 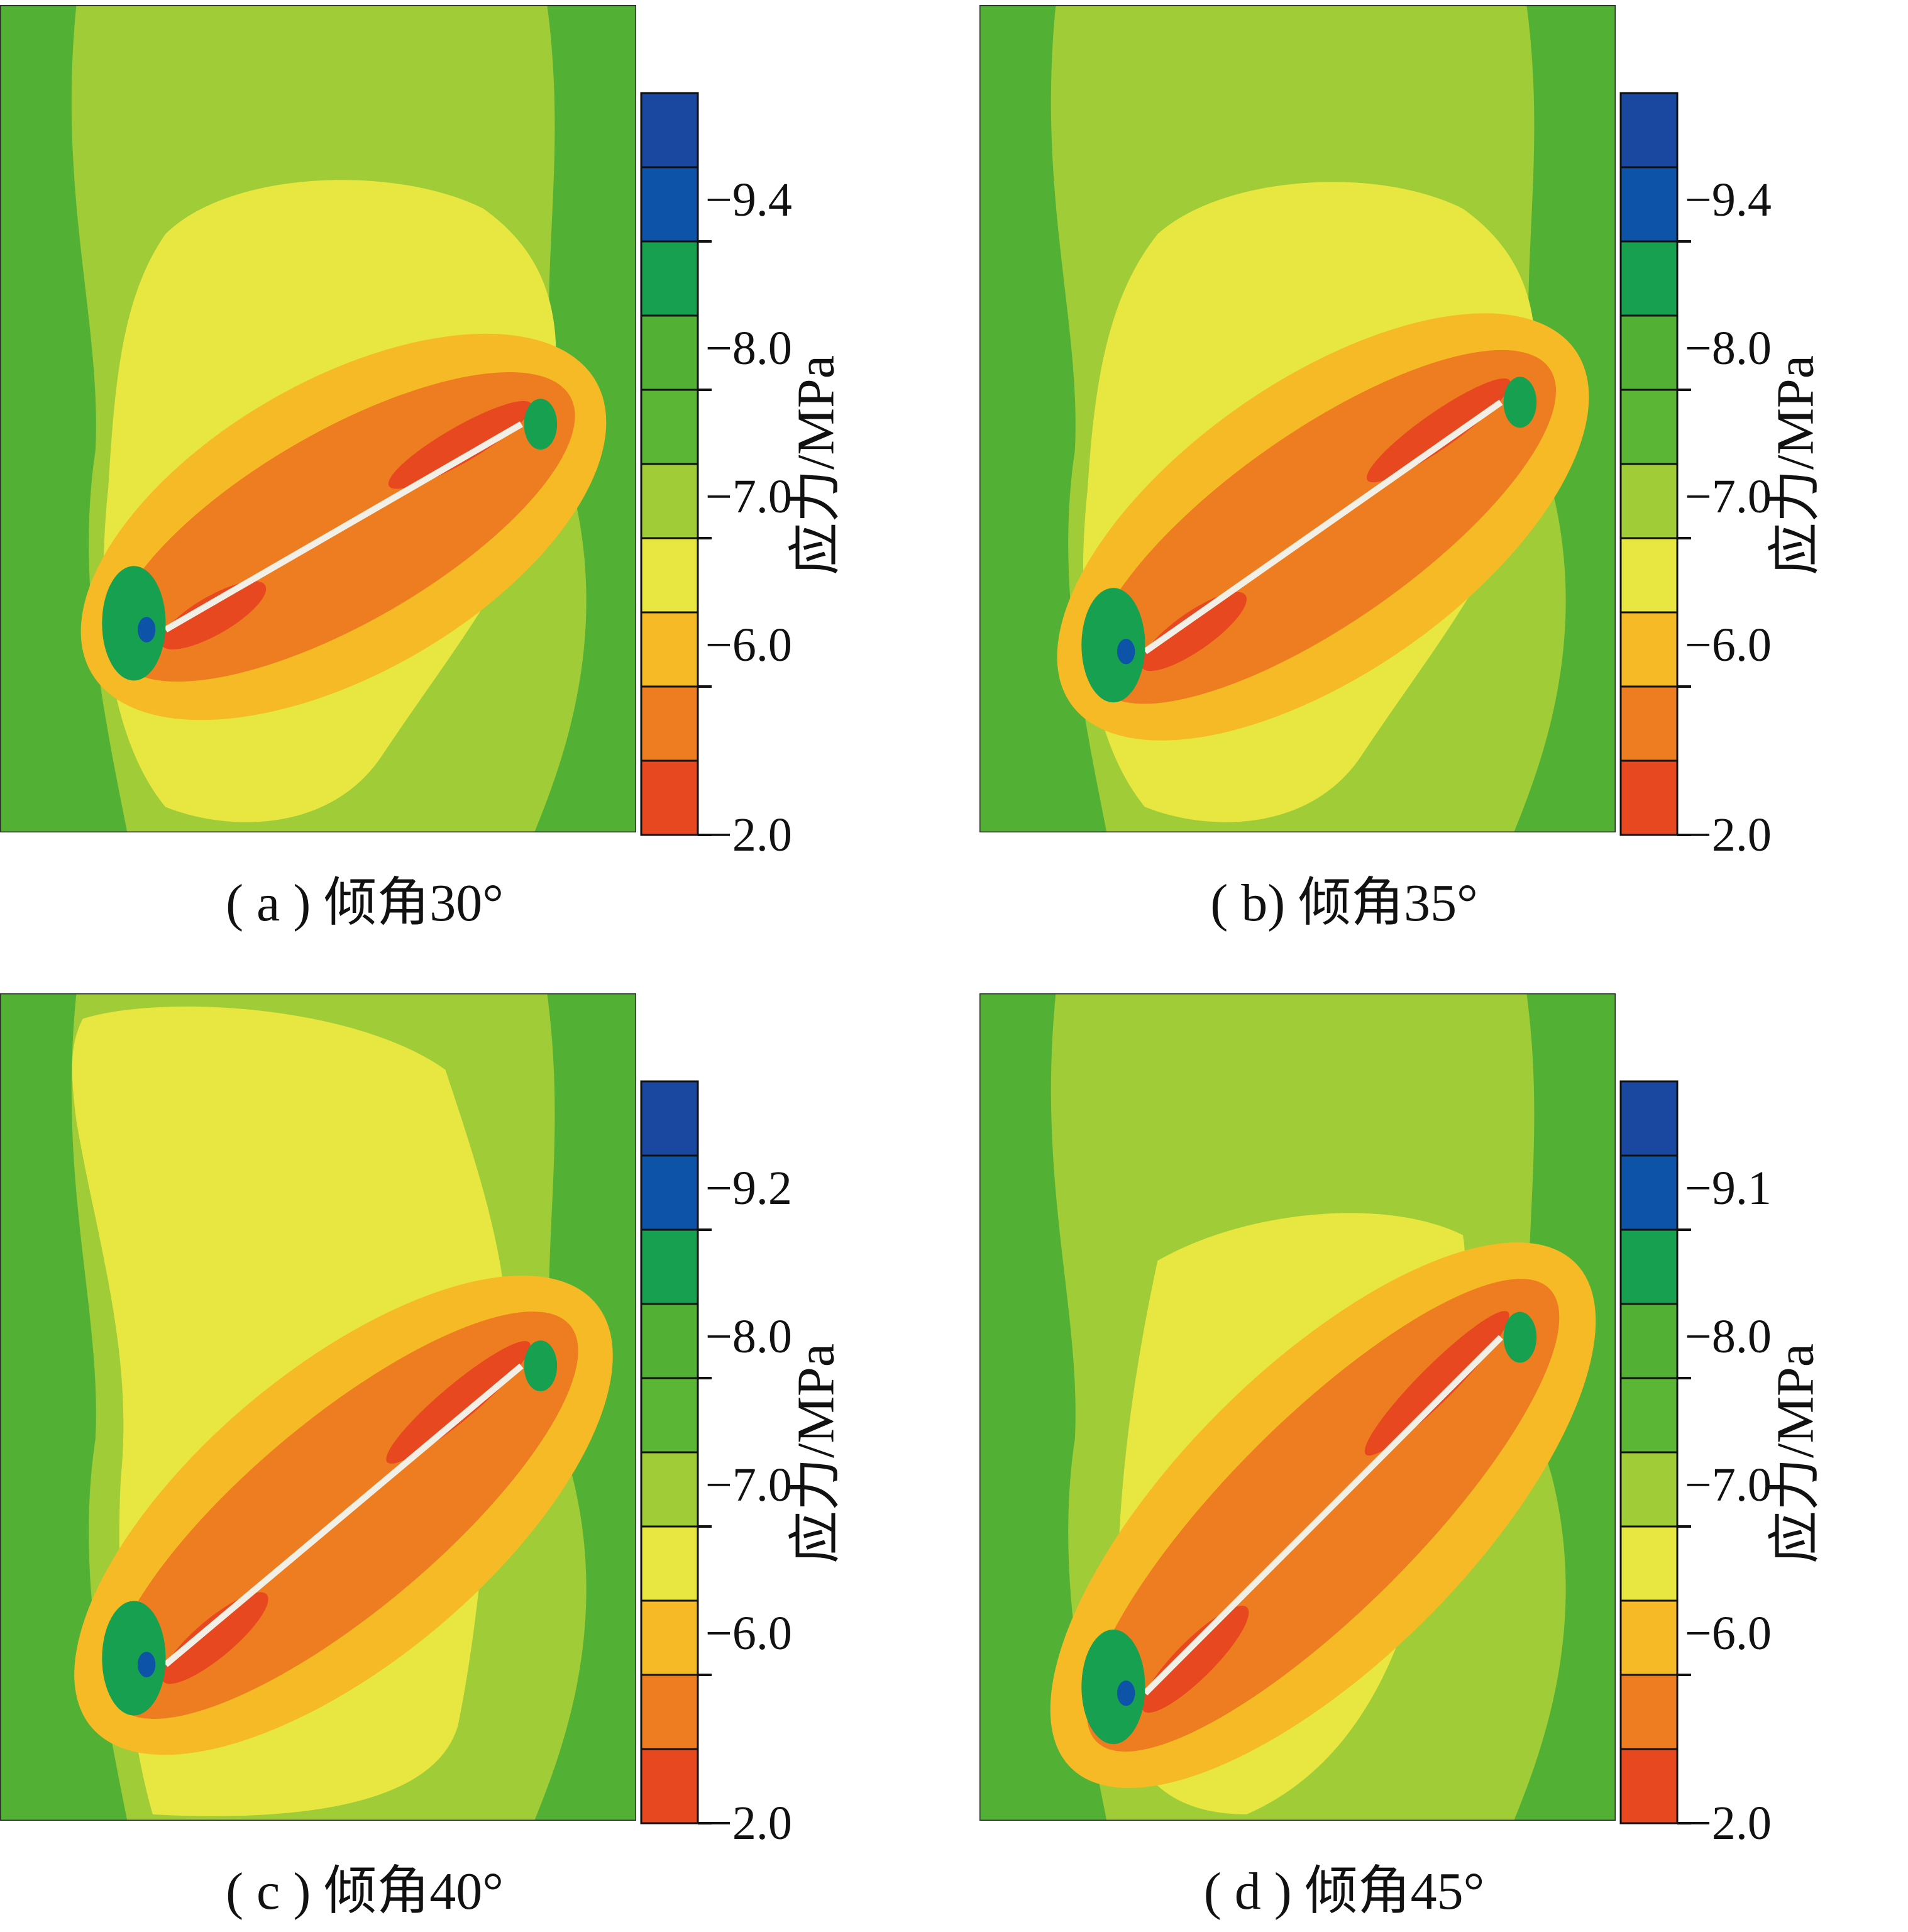 What do you see at coordinates (1344, 1892) in the screenshot?
I see `panel-caption: ( d ) 倾角45°` at bounding box center [1344, 1892].